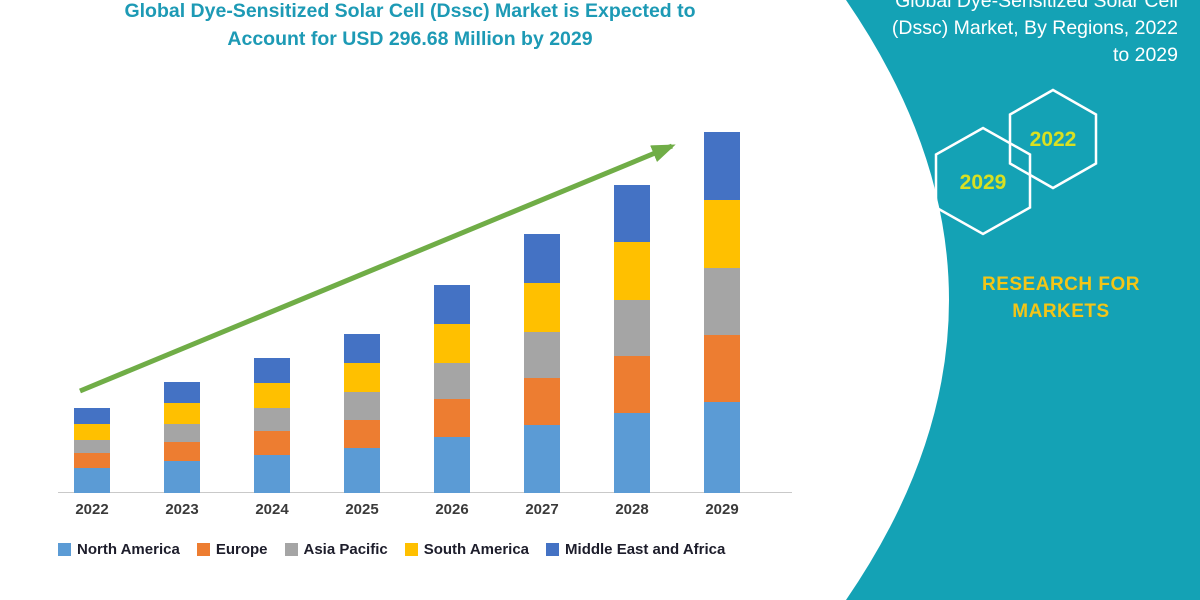 Image resolution: width=1200 pixels, height=600 pixels. What do you see at coordinates (425, 492) in the screenshot?
I see `x-axis-line` at bounding box center [425, 492].